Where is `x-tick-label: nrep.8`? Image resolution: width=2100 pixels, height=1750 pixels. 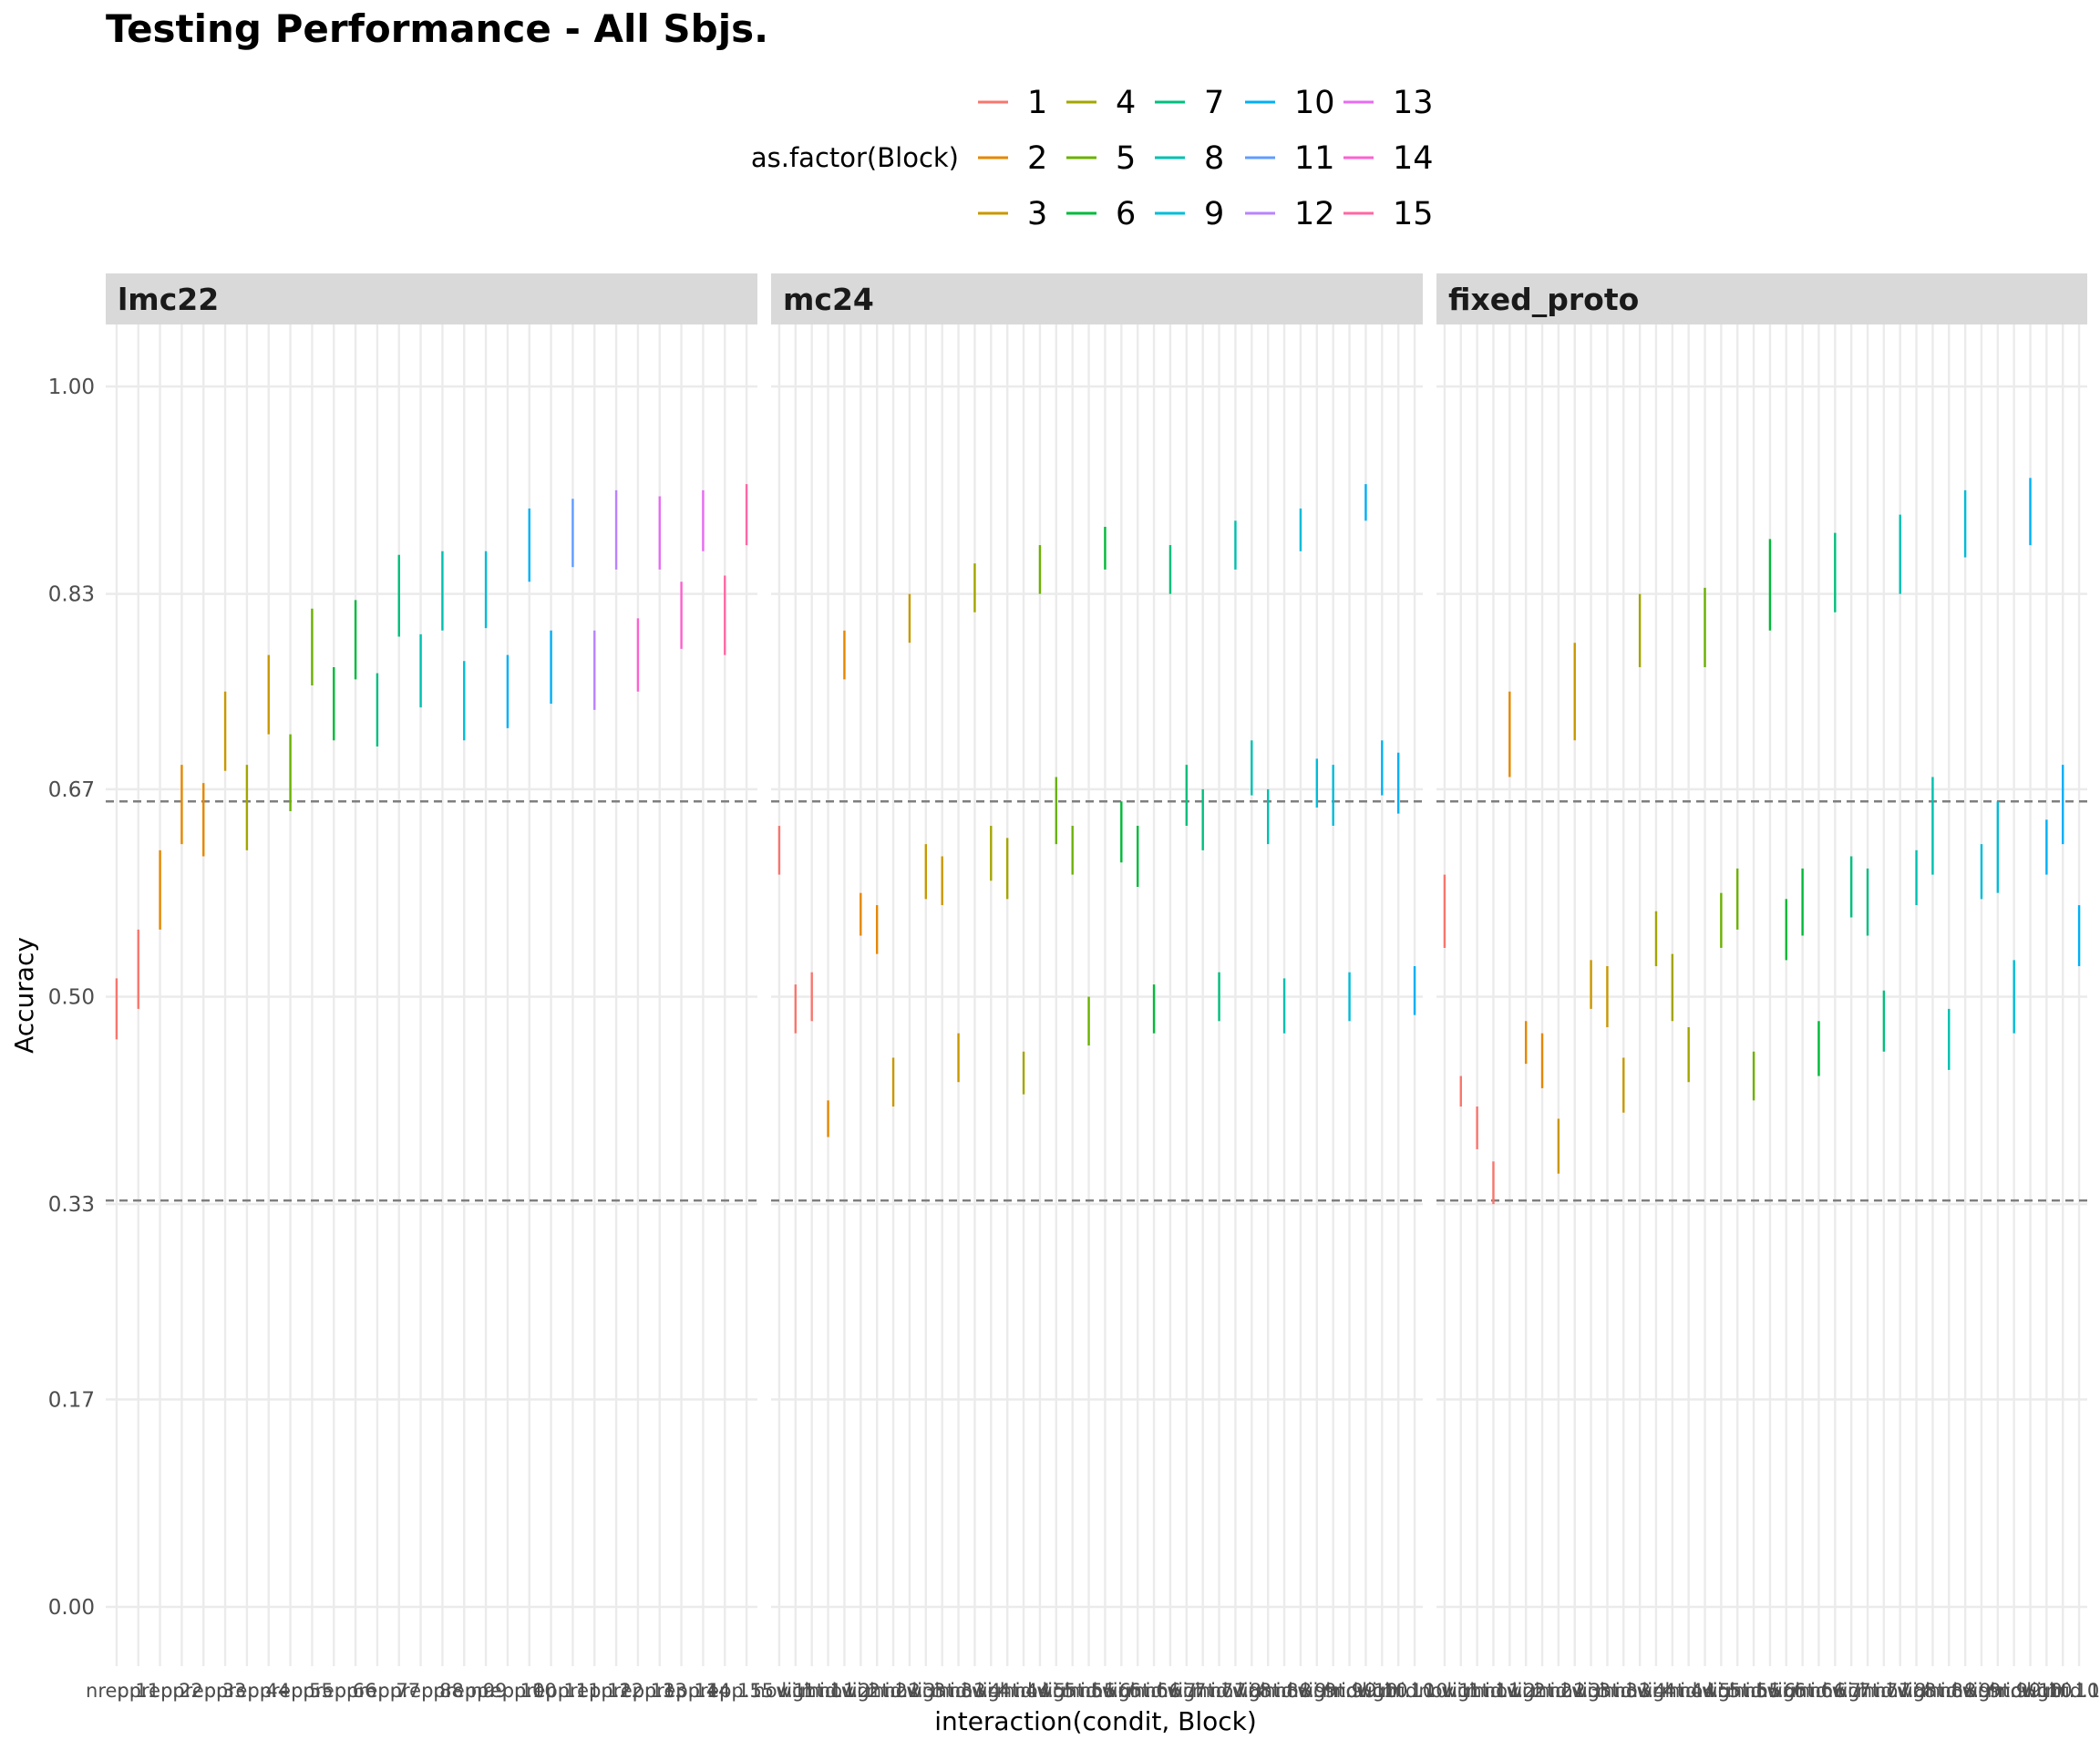
x-tick-label: nrep.8 is located at coordinates (421, 1691).